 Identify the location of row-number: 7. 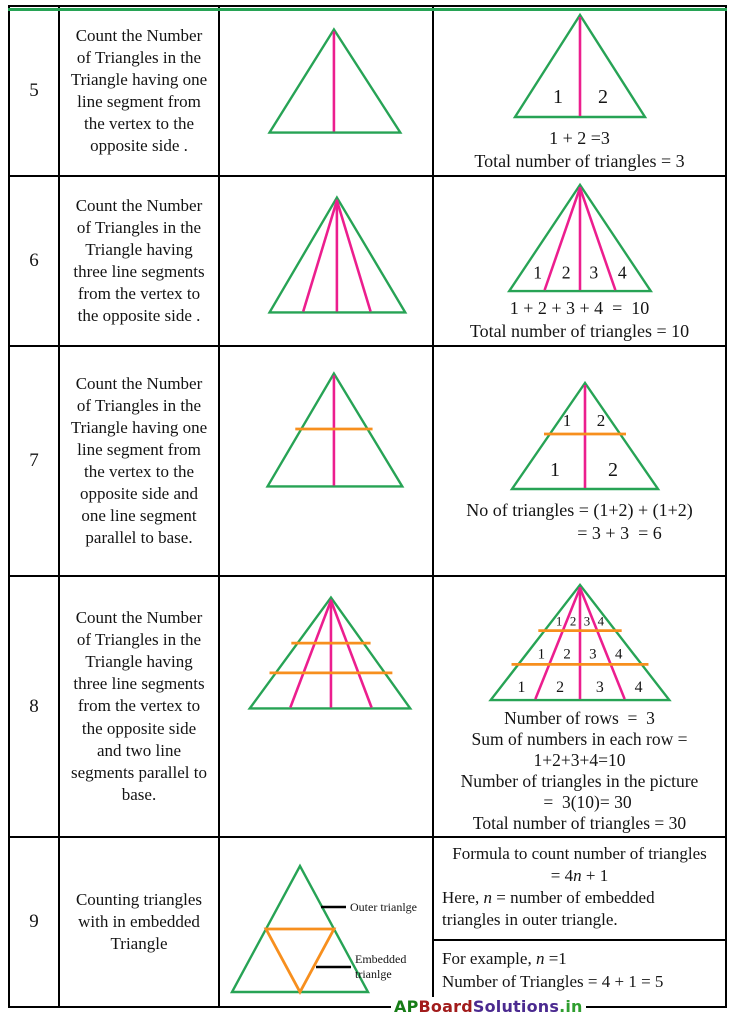
(35, 461).